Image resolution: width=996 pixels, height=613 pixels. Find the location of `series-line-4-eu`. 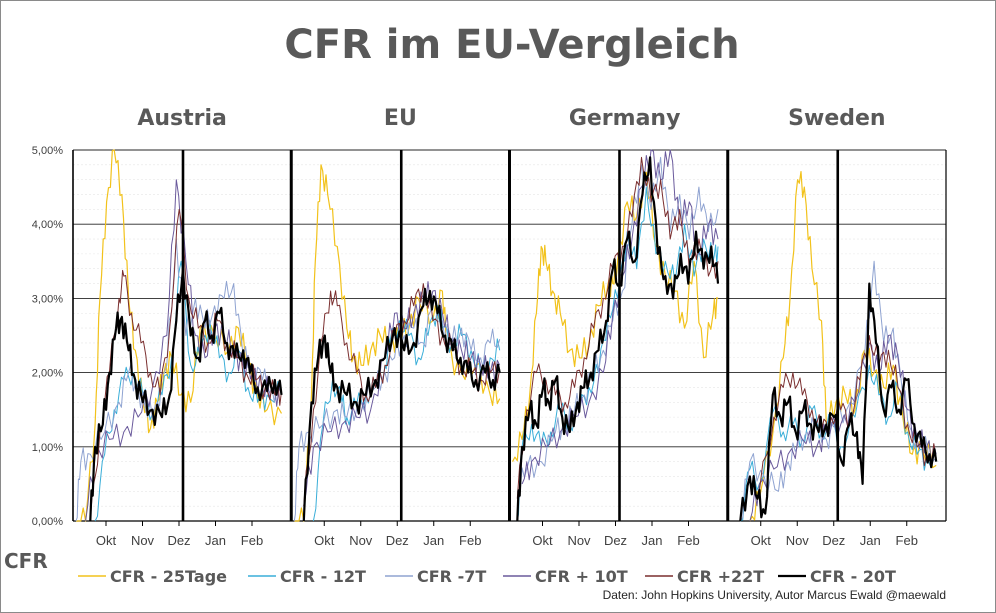

series-line-4-eu is located at coordinates (402, 395).